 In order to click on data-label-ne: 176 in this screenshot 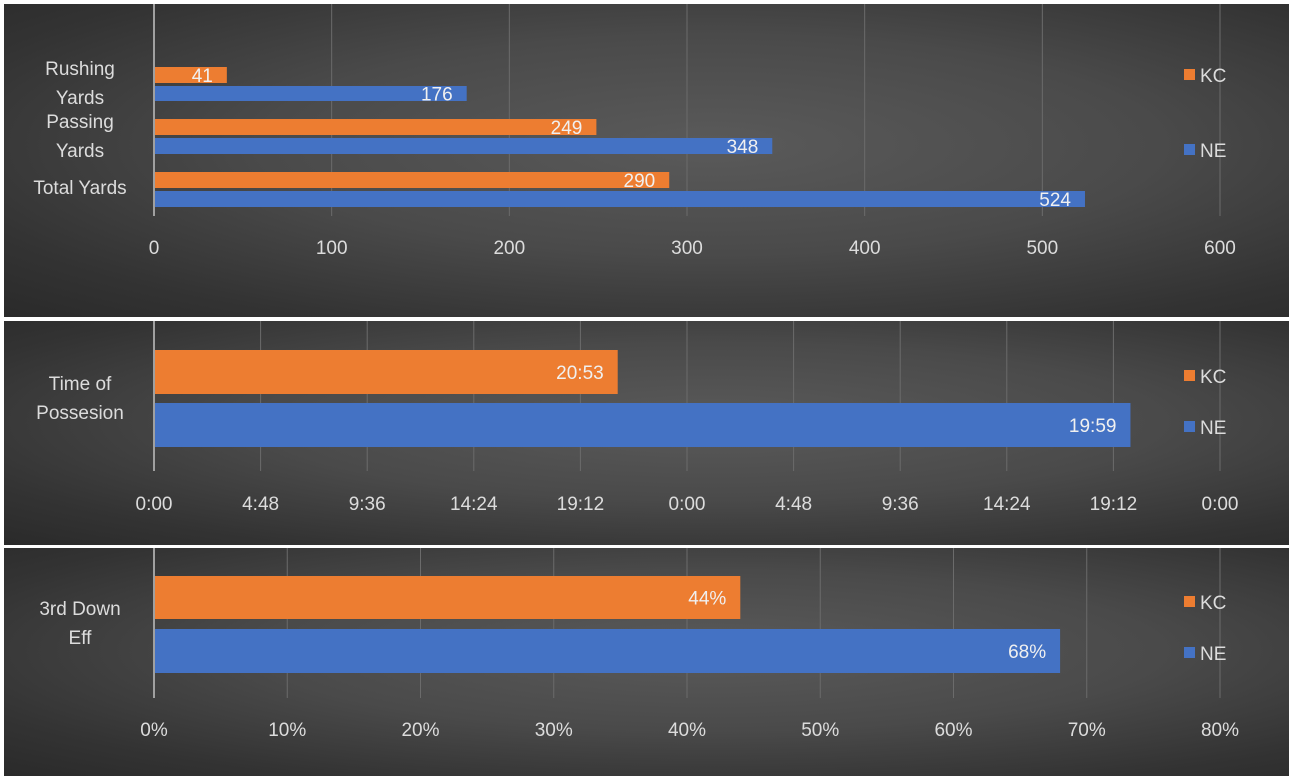, I will do `click(437, 95)`.